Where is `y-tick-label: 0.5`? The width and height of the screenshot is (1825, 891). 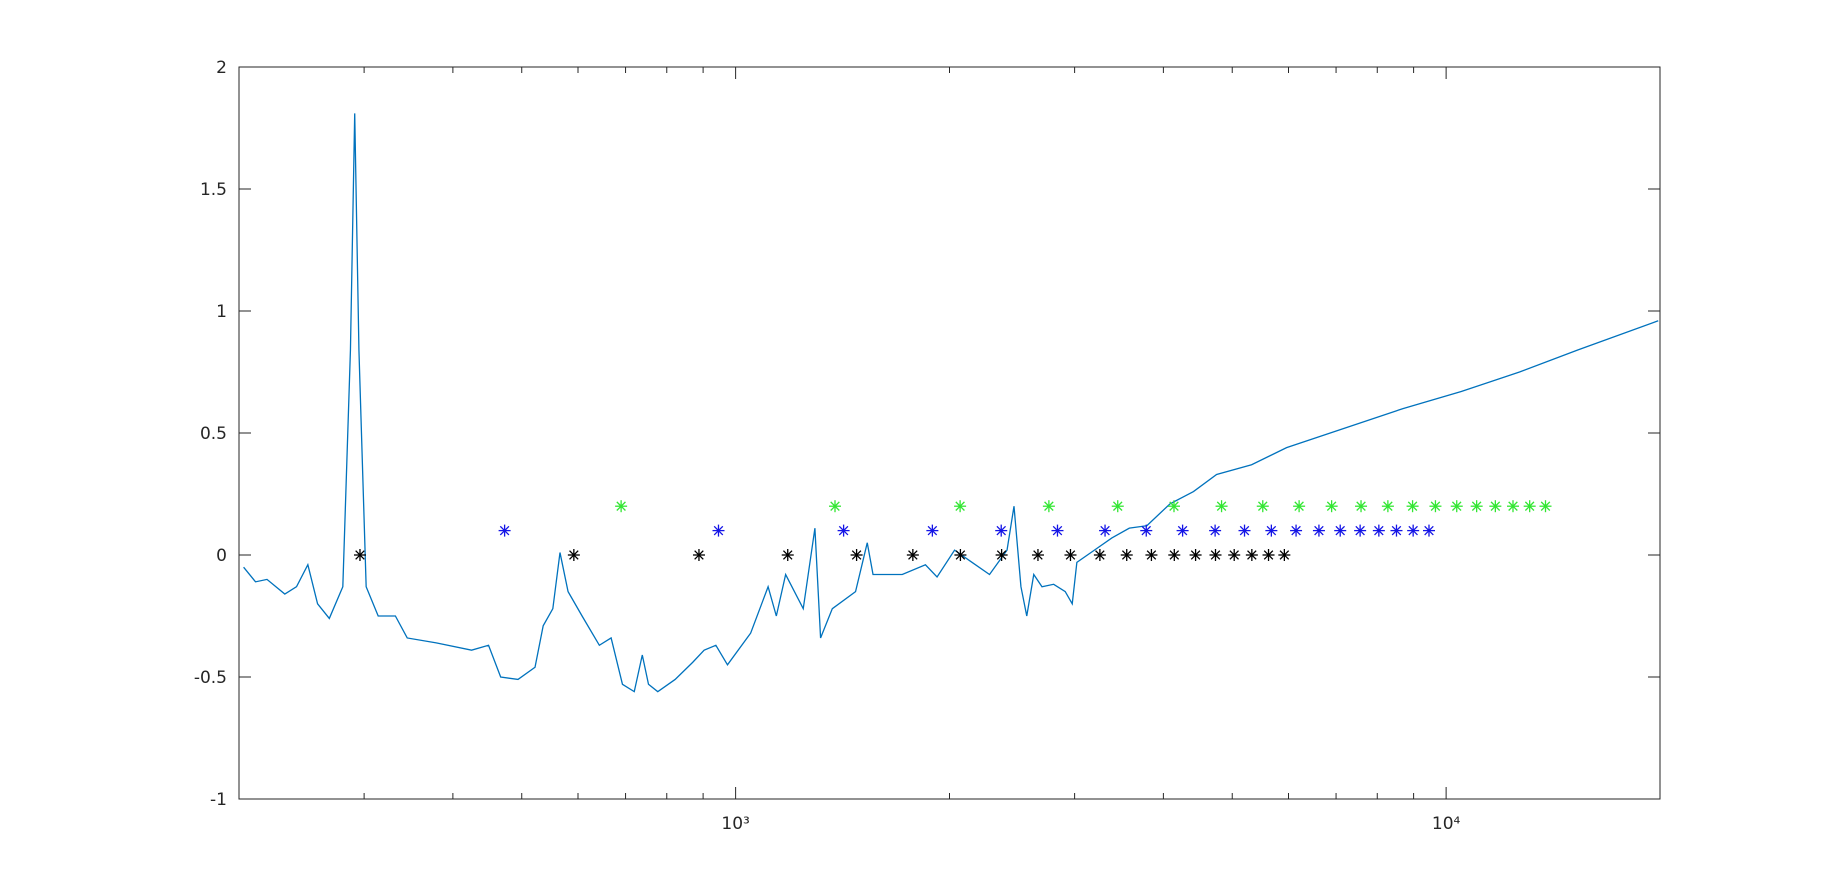
y-tick-label: 0.5 is located at coordinates (213, 434).